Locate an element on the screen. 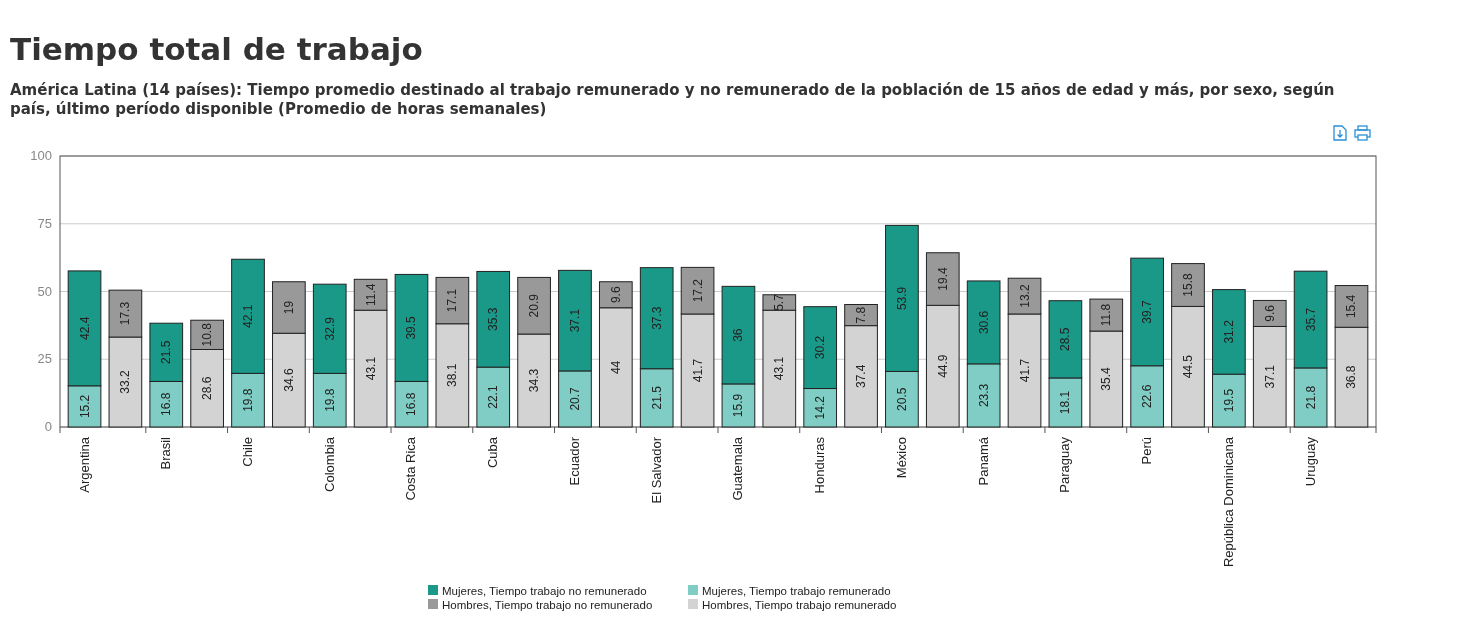 Image resolution: width=1463 pixels, height=635 pixels. data-label: 30.6 is located at coordinates (983, 322).